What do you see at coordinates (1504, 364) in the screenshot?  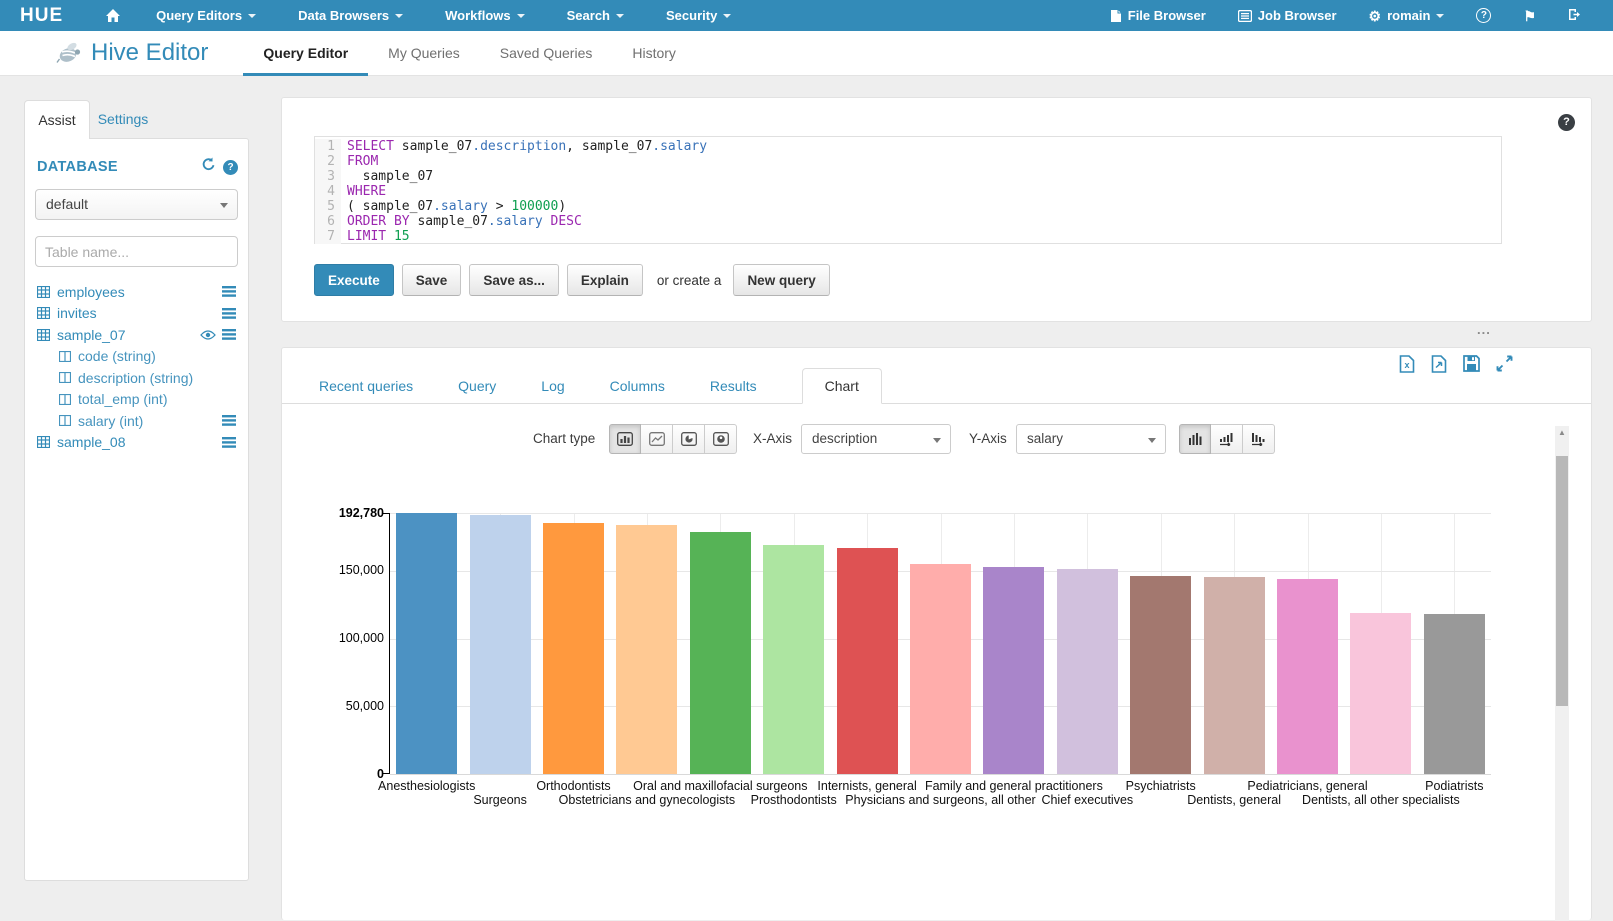 I see `expand-results-icon` at bounding box center [1504, 364].